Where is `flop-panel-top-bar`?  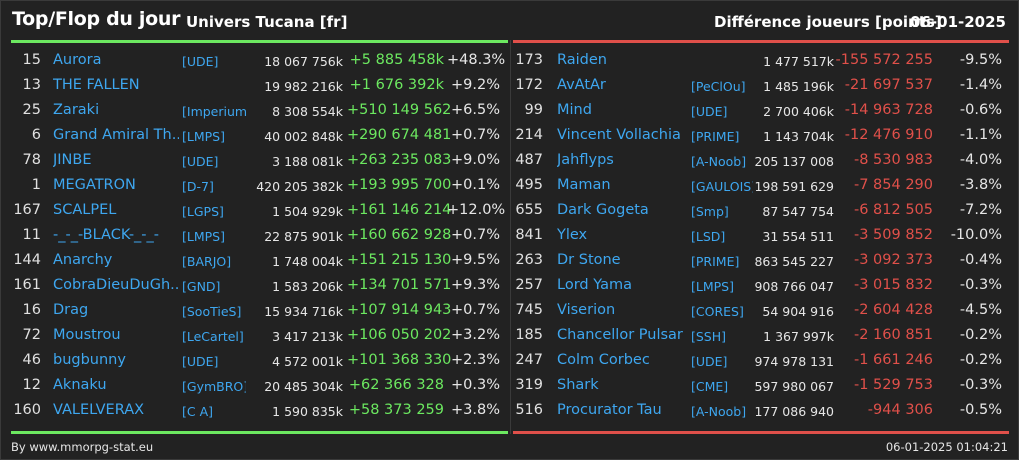 flop-panel-top-bar is located at coordinates (761, 41).